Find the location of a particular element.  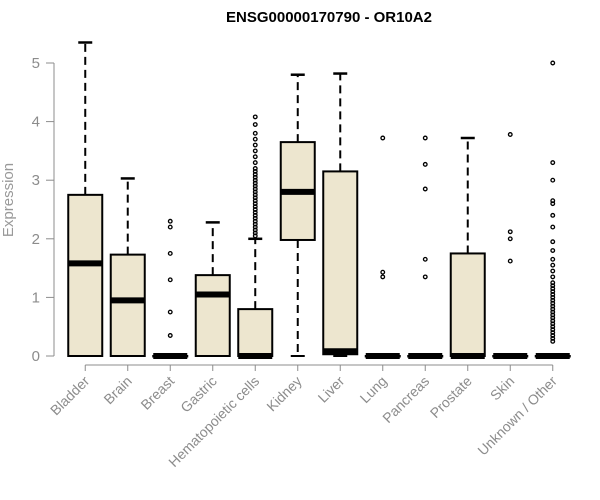

y-tick-label: 4 is located at coordinates (36, 122).